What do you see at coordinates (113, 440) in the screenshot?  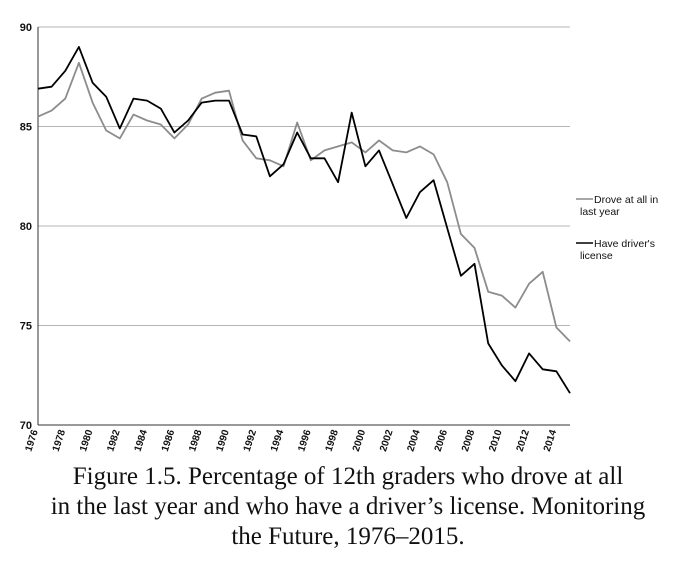 I see `x-tick-label-1982: 1982` at bounding box center [113, 440].